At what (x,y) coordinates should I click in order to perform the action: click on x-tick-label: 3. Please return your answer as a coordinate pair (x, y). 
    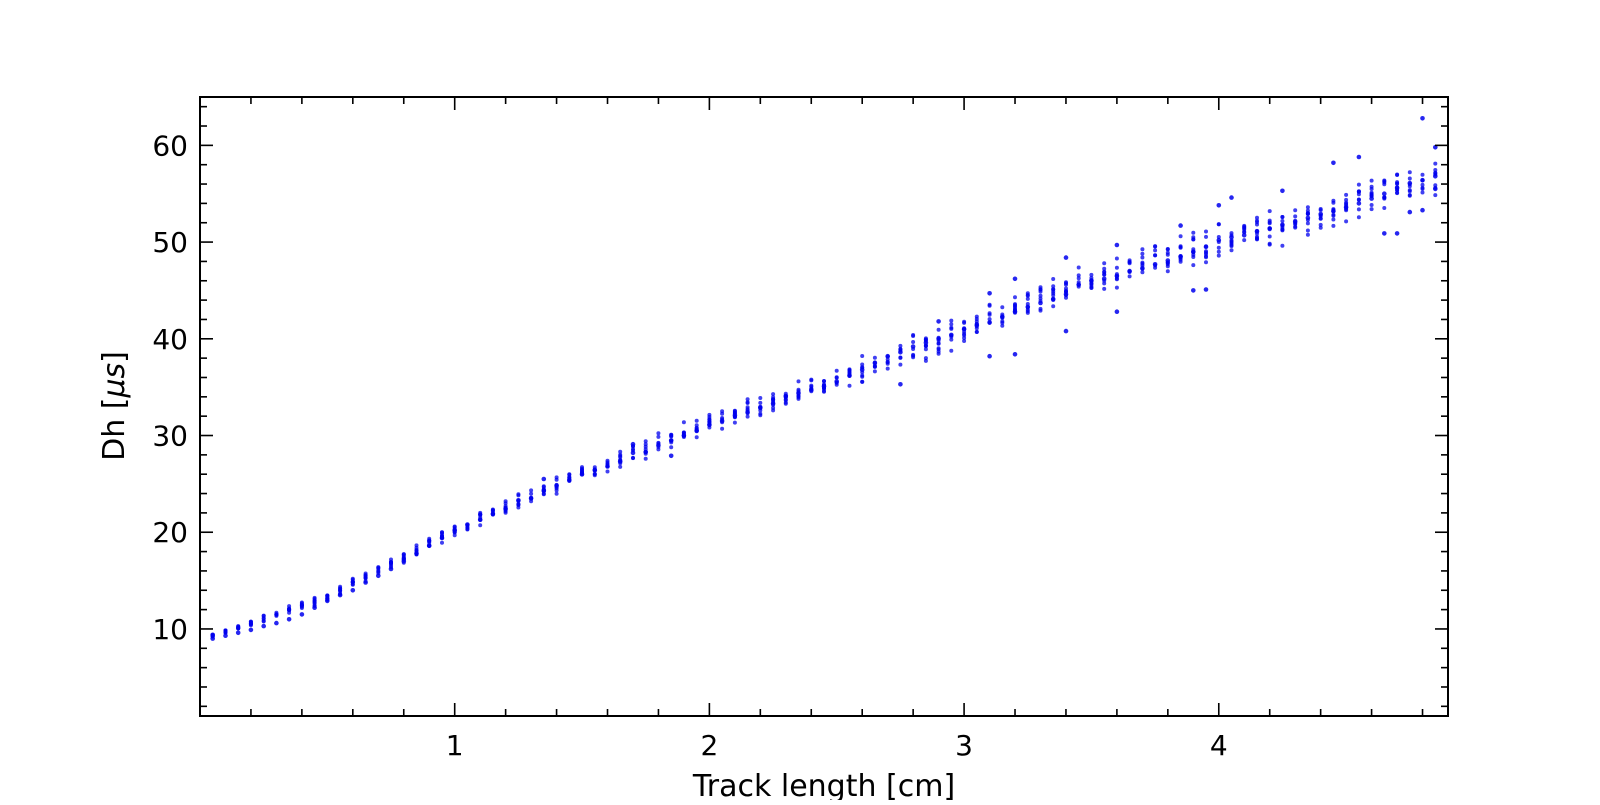
    Looking at the image, I should click on (964, 745).